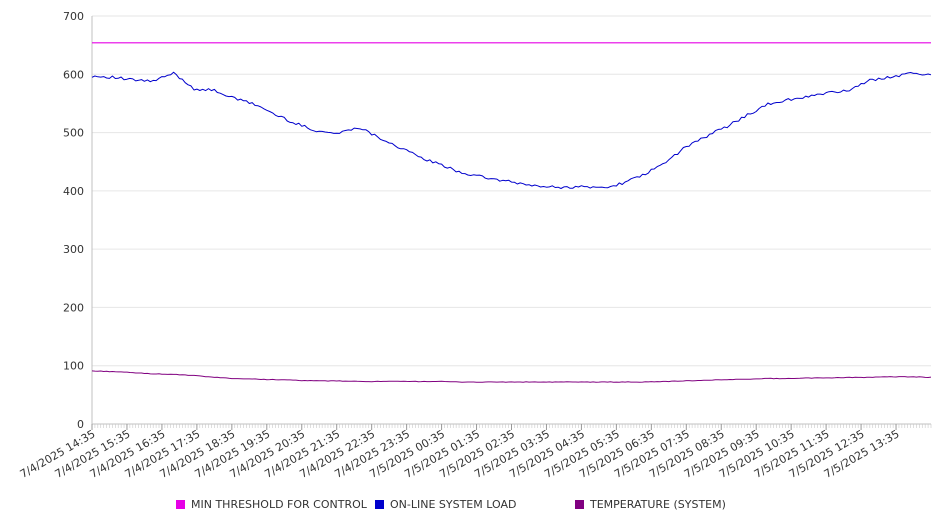 The image size is (946, 526). I want to click on legend-item-min-threshold: MIN THRESHOLD FOR CONTROL, so click(271, 504).